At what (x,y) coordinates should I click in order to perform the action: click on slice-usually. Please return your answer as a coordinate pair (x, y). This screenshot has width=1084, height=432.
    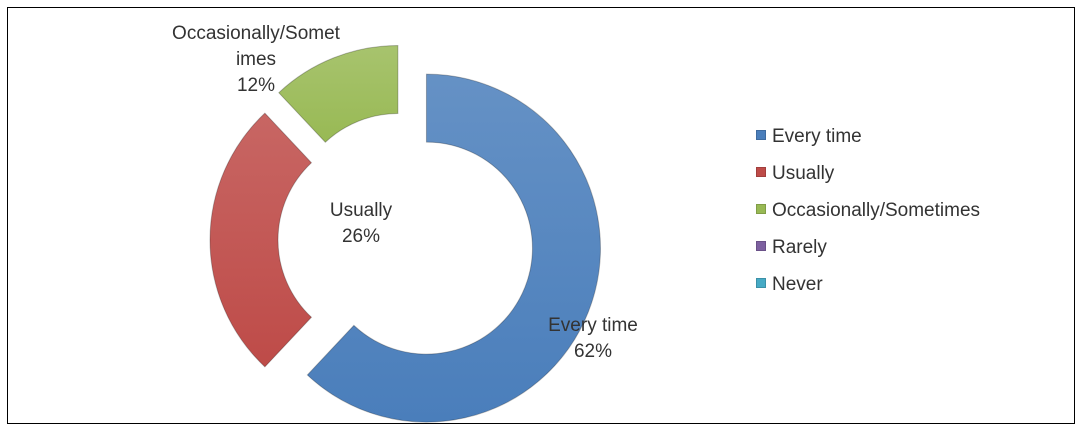
    Looking at the image, I should click on (261, 240).